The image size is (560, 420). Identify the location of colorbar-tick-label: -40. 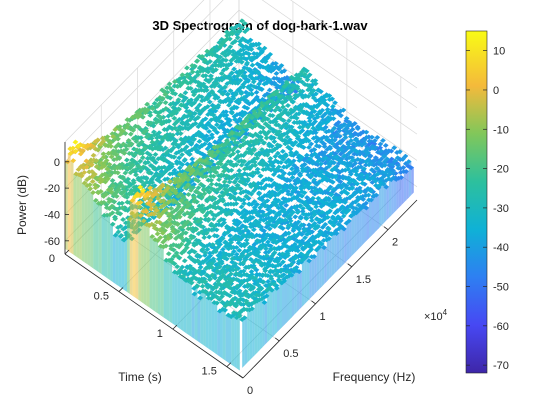
(501, 248).